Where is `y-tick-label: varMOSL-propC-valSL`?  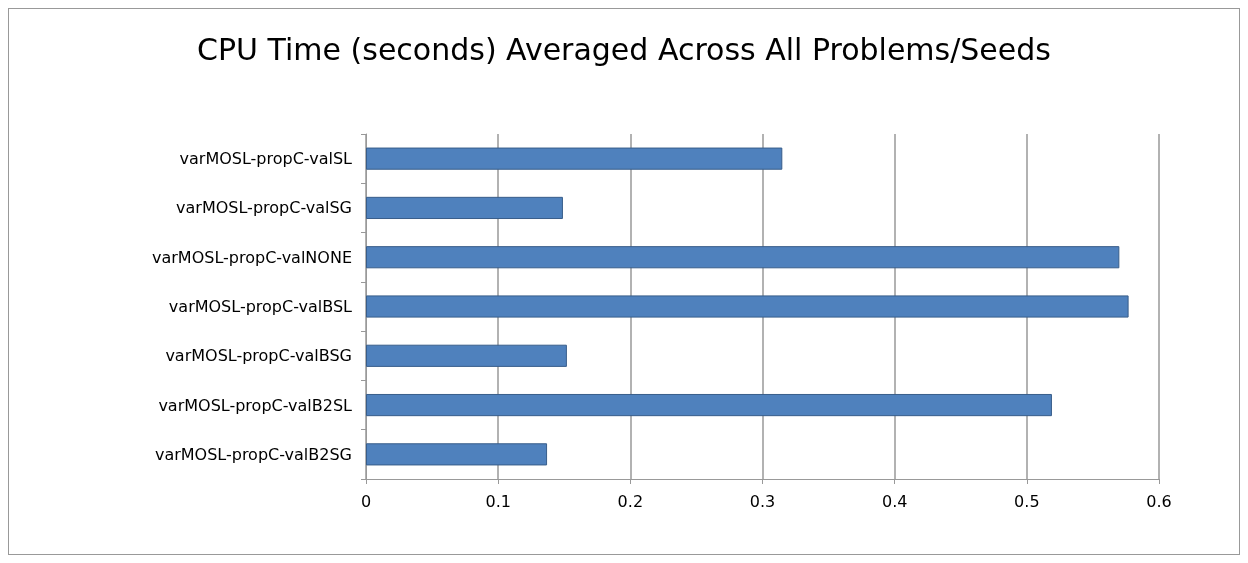 y-tick-label: varMOSL-propC-valSL is located at coordinates (266, 159).